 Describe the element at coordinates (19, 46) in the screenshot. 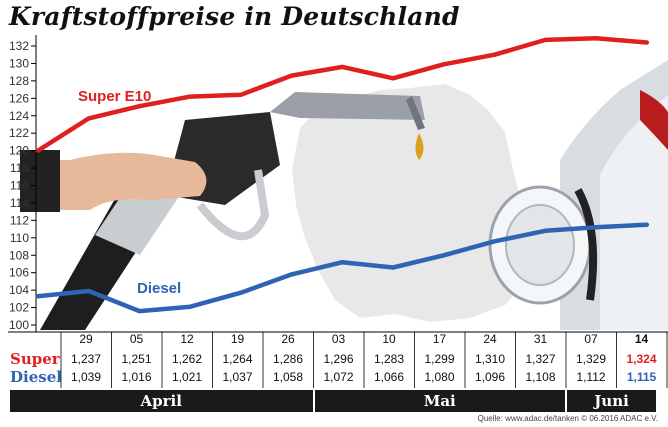

I see `y-tick-label: 132` at that location.